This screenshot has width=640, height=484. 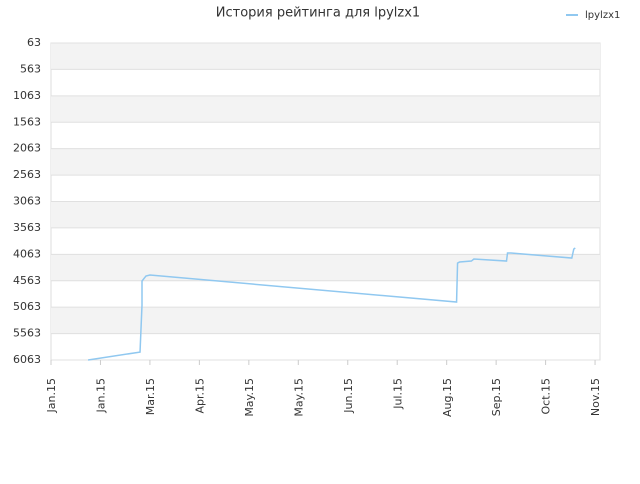 I want to click on y-tick-label: 563, so click(x=30, y=68).